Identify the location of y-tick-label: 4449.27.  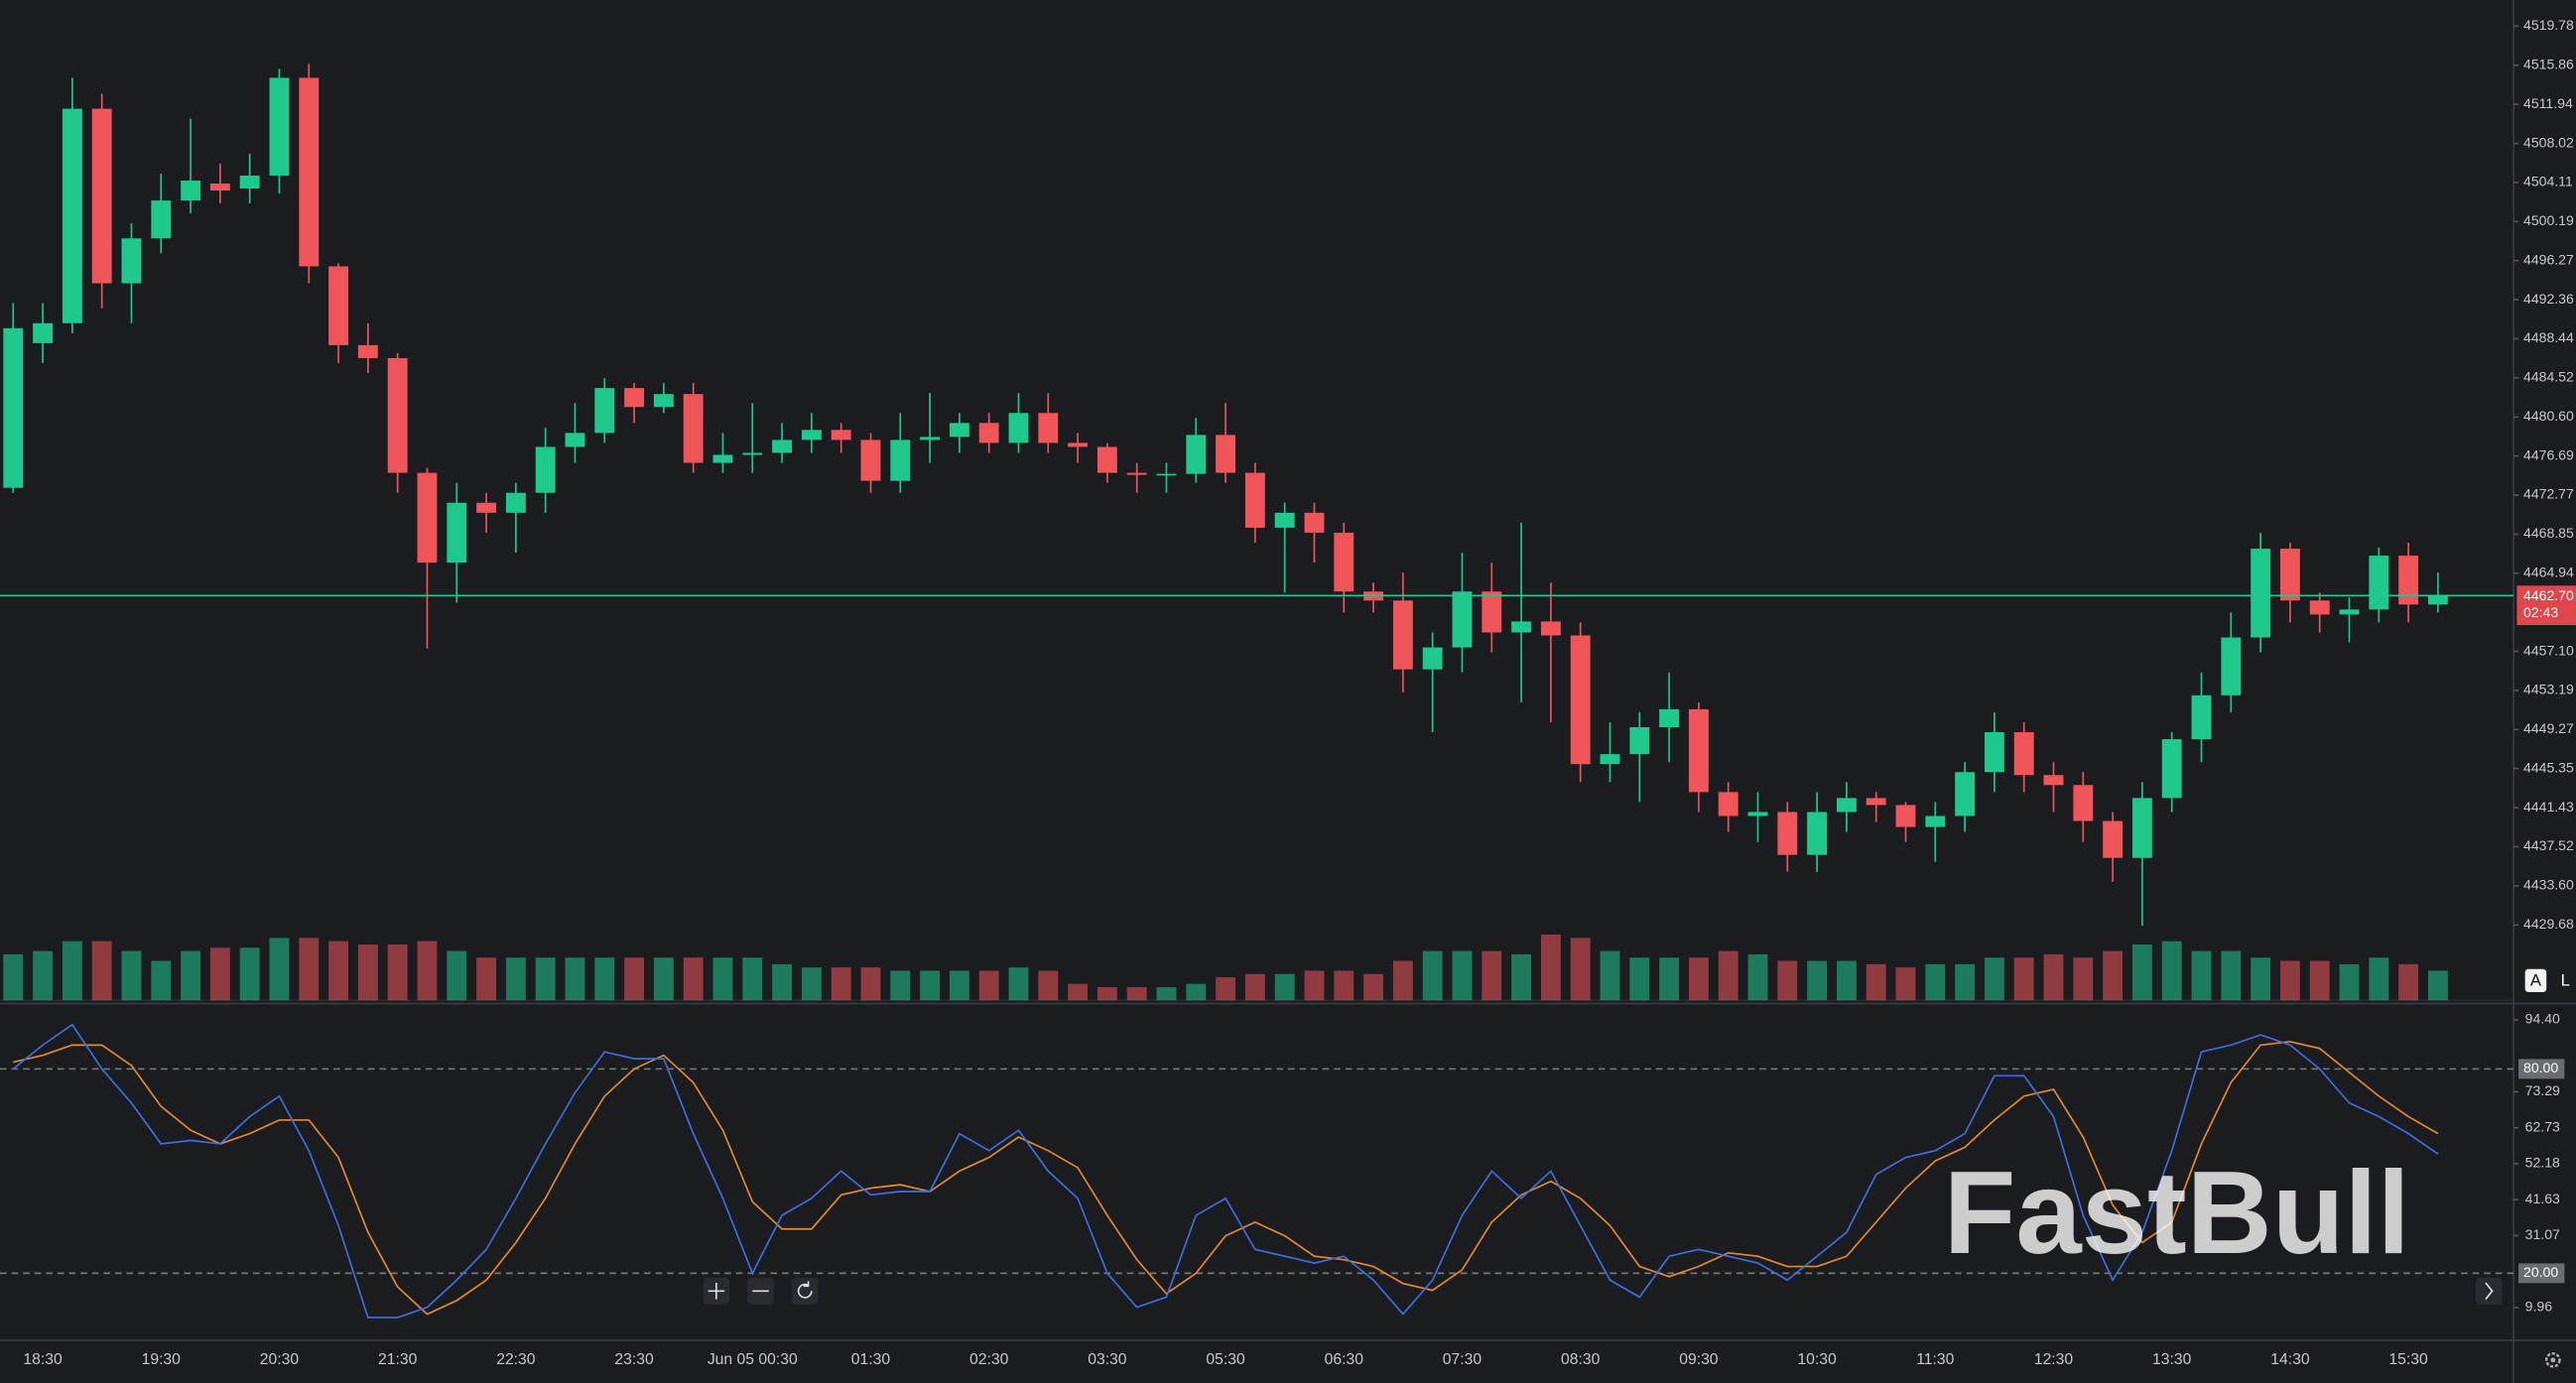
(2549, 728).